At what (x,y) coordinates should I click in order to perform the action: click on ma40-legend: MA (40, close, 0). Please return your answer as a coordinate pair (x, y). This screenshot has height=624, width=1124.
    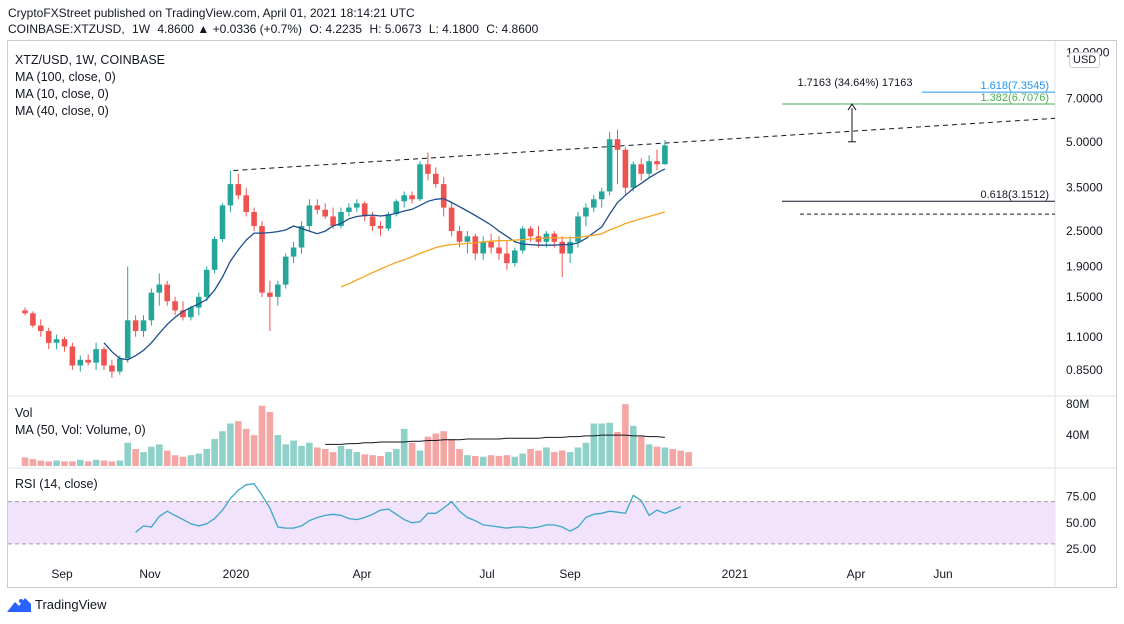
    Looking at the image, I should click on (62, 111).